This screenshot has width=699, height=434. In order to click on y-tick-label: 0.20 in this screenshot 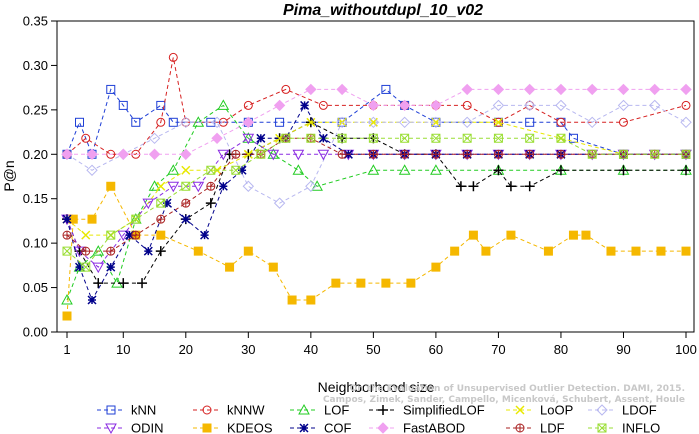, I will do `click(35, 154)`.